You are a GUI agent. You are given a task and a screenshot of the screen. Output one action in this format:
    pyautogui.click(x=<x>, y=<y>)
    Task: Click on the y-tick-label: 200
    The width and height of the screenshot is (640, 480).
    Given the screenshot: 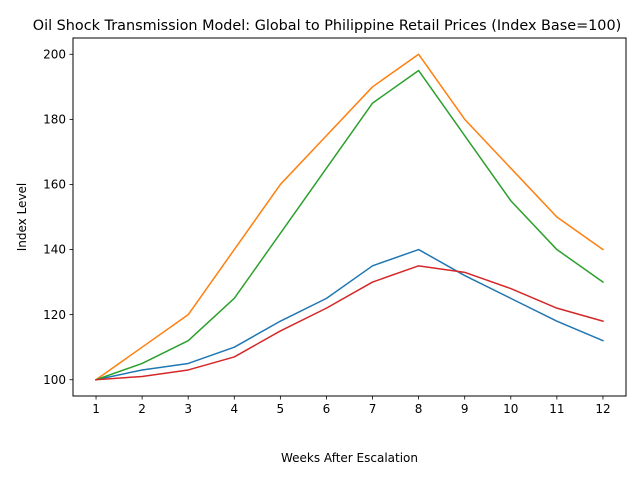 What is the action you would take?
    pyautogui.click(x=54, y=54)
    